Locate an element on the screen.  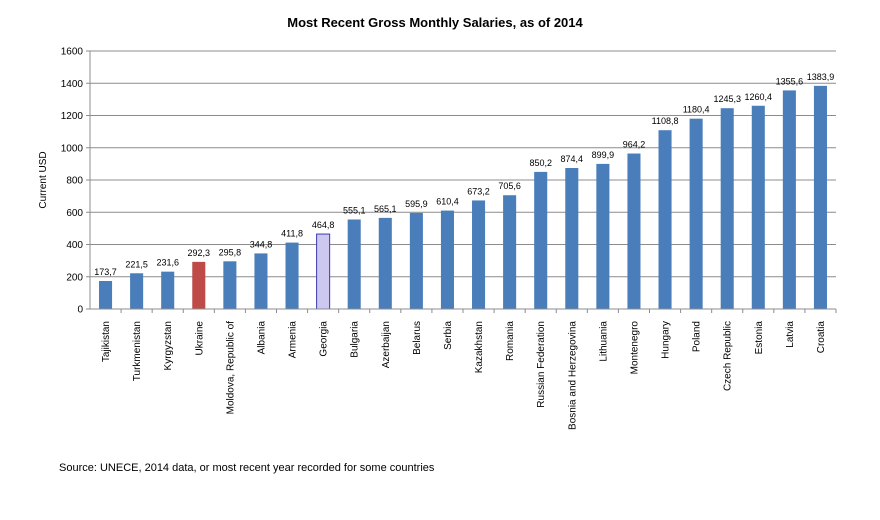
x-tick-label: Azerbaijan is located at coordinates (386, 344).